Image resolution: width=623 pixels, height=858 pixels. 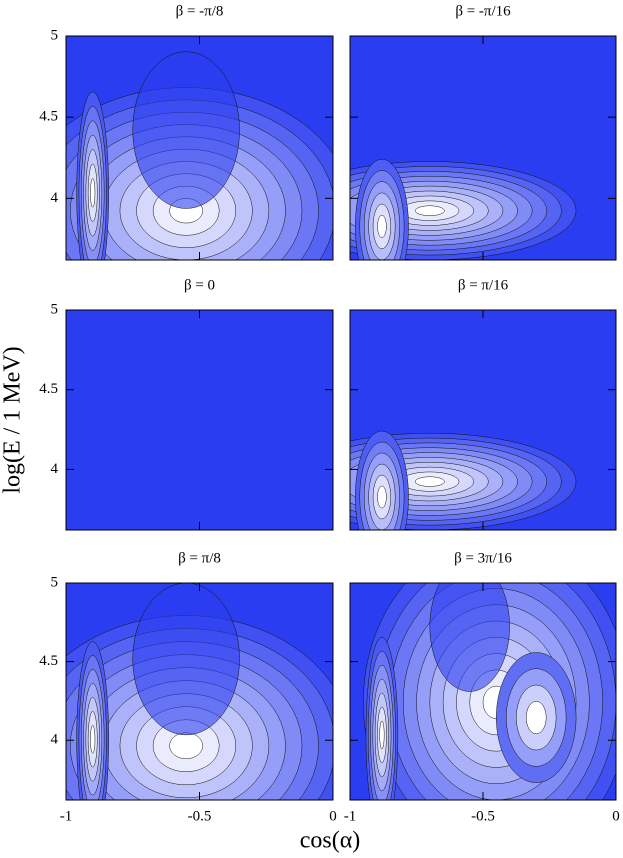 I want to click on panel-title: β = π/8, so click(x=199, y=558).